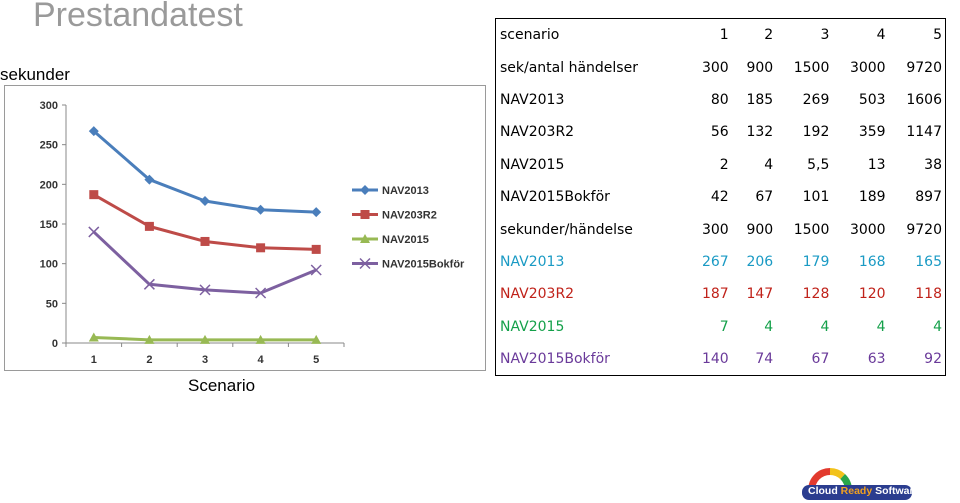 The height and width of the screenshot is (503, 960). Describe the element at coordinates (52, 304) in the screenshot. I see `y-tick-label: 50` at that location.